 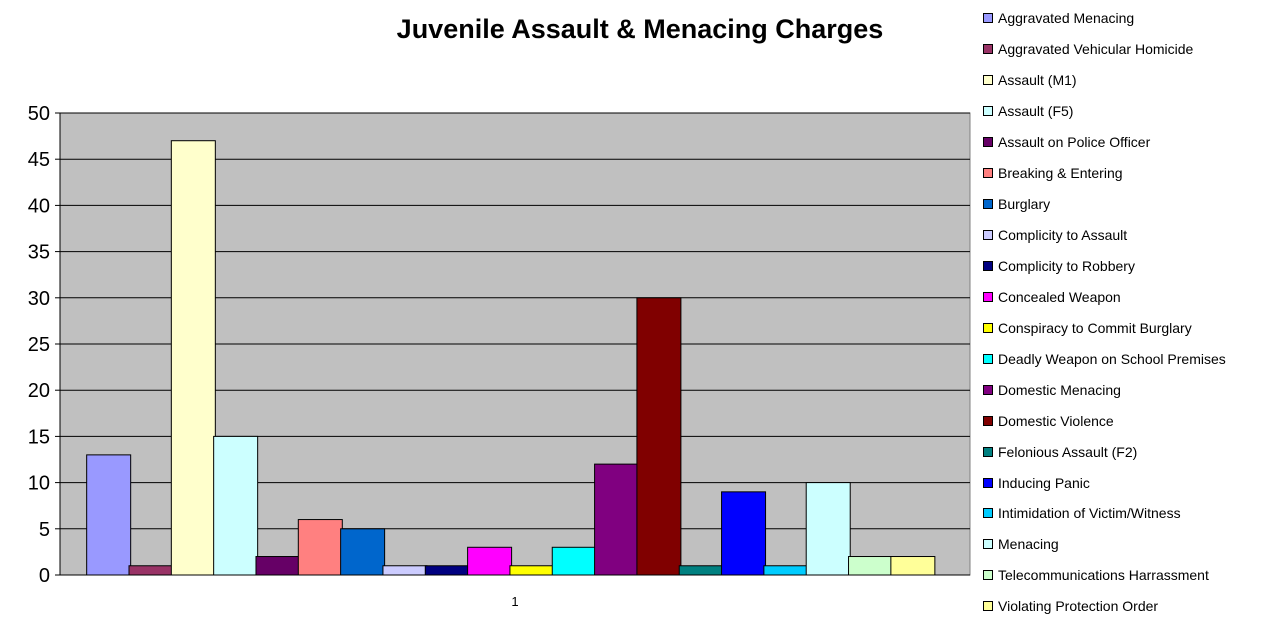 I want to click on legend-item: Concealed Weapon, so click(x=1130, y=296).